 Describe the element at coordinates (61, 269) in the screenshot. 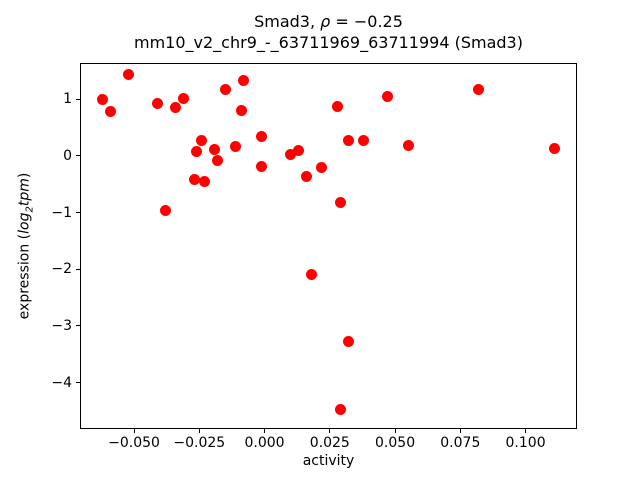

I see `y-tick-label: −2` at that location.